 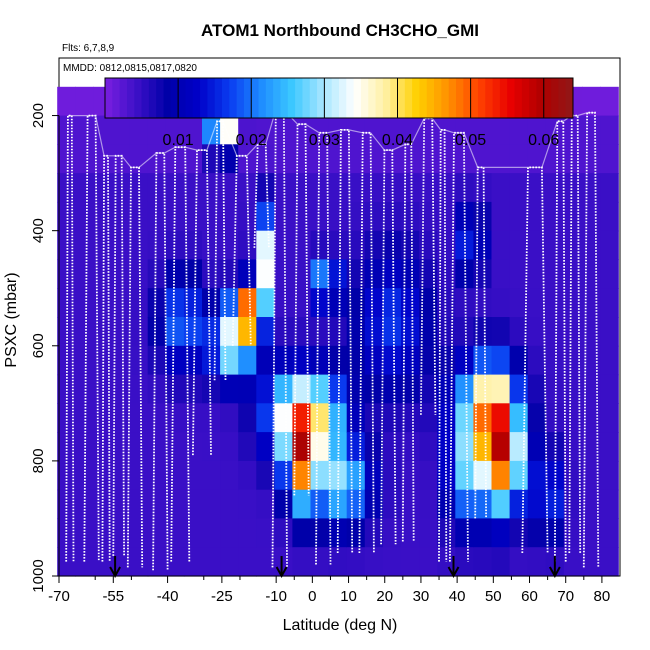 I want to click on x-axis: -70 -55 -40 -25 -10 0 10 20 30 40 50 60 70 80, so click(x=334, y=590).